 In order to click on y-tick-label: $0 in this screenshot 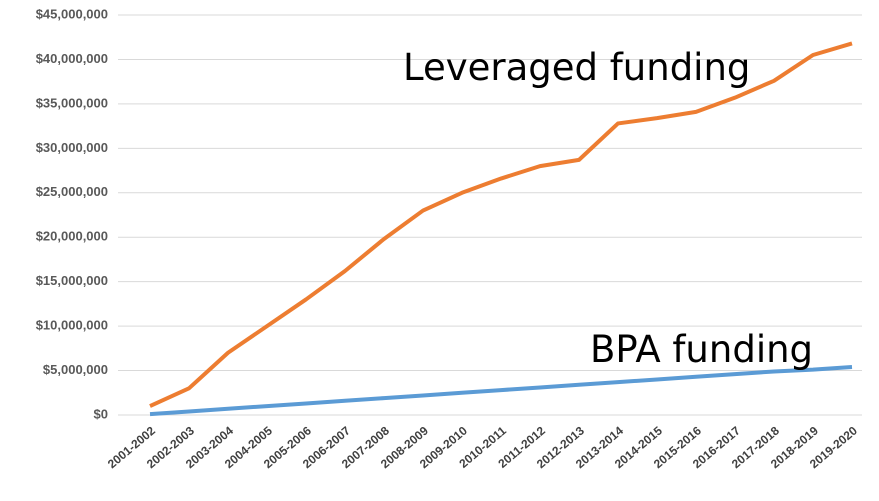, I will do `click(101, 413)`.